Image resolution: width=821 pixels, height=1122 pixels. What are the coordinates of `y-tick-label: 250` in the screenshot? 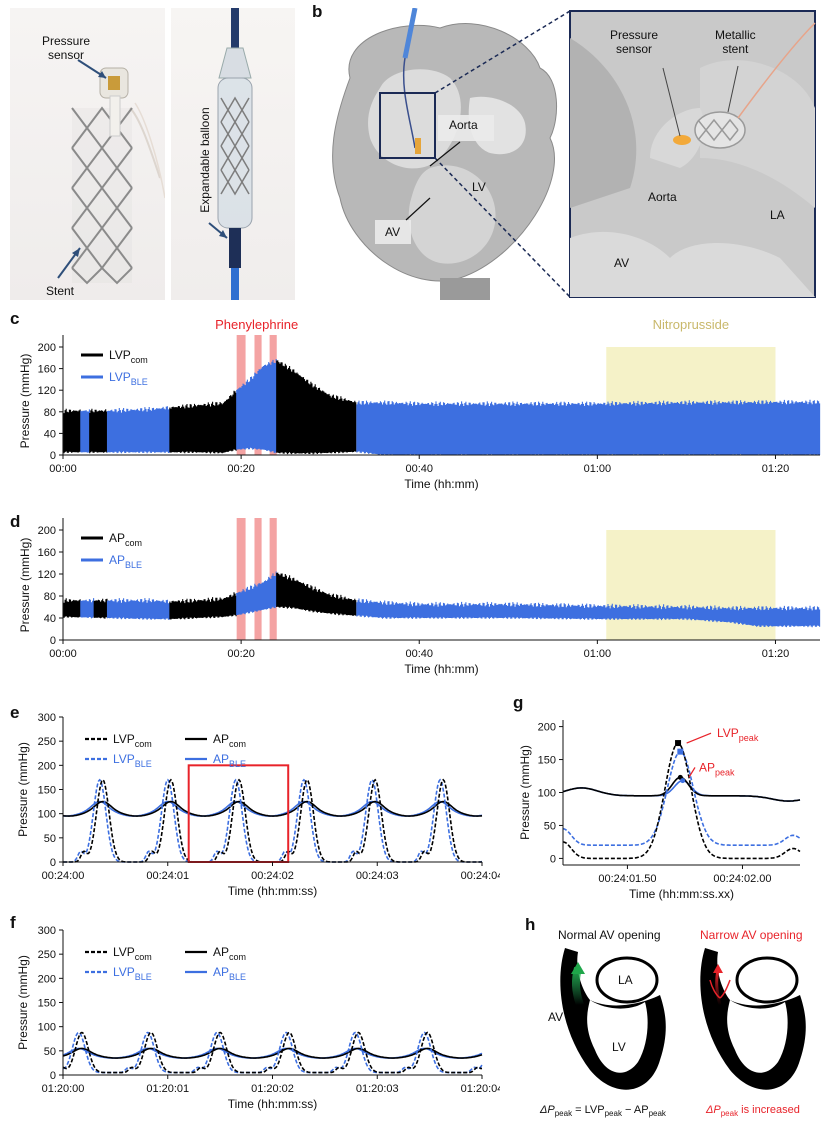 It's located at (47, 955).